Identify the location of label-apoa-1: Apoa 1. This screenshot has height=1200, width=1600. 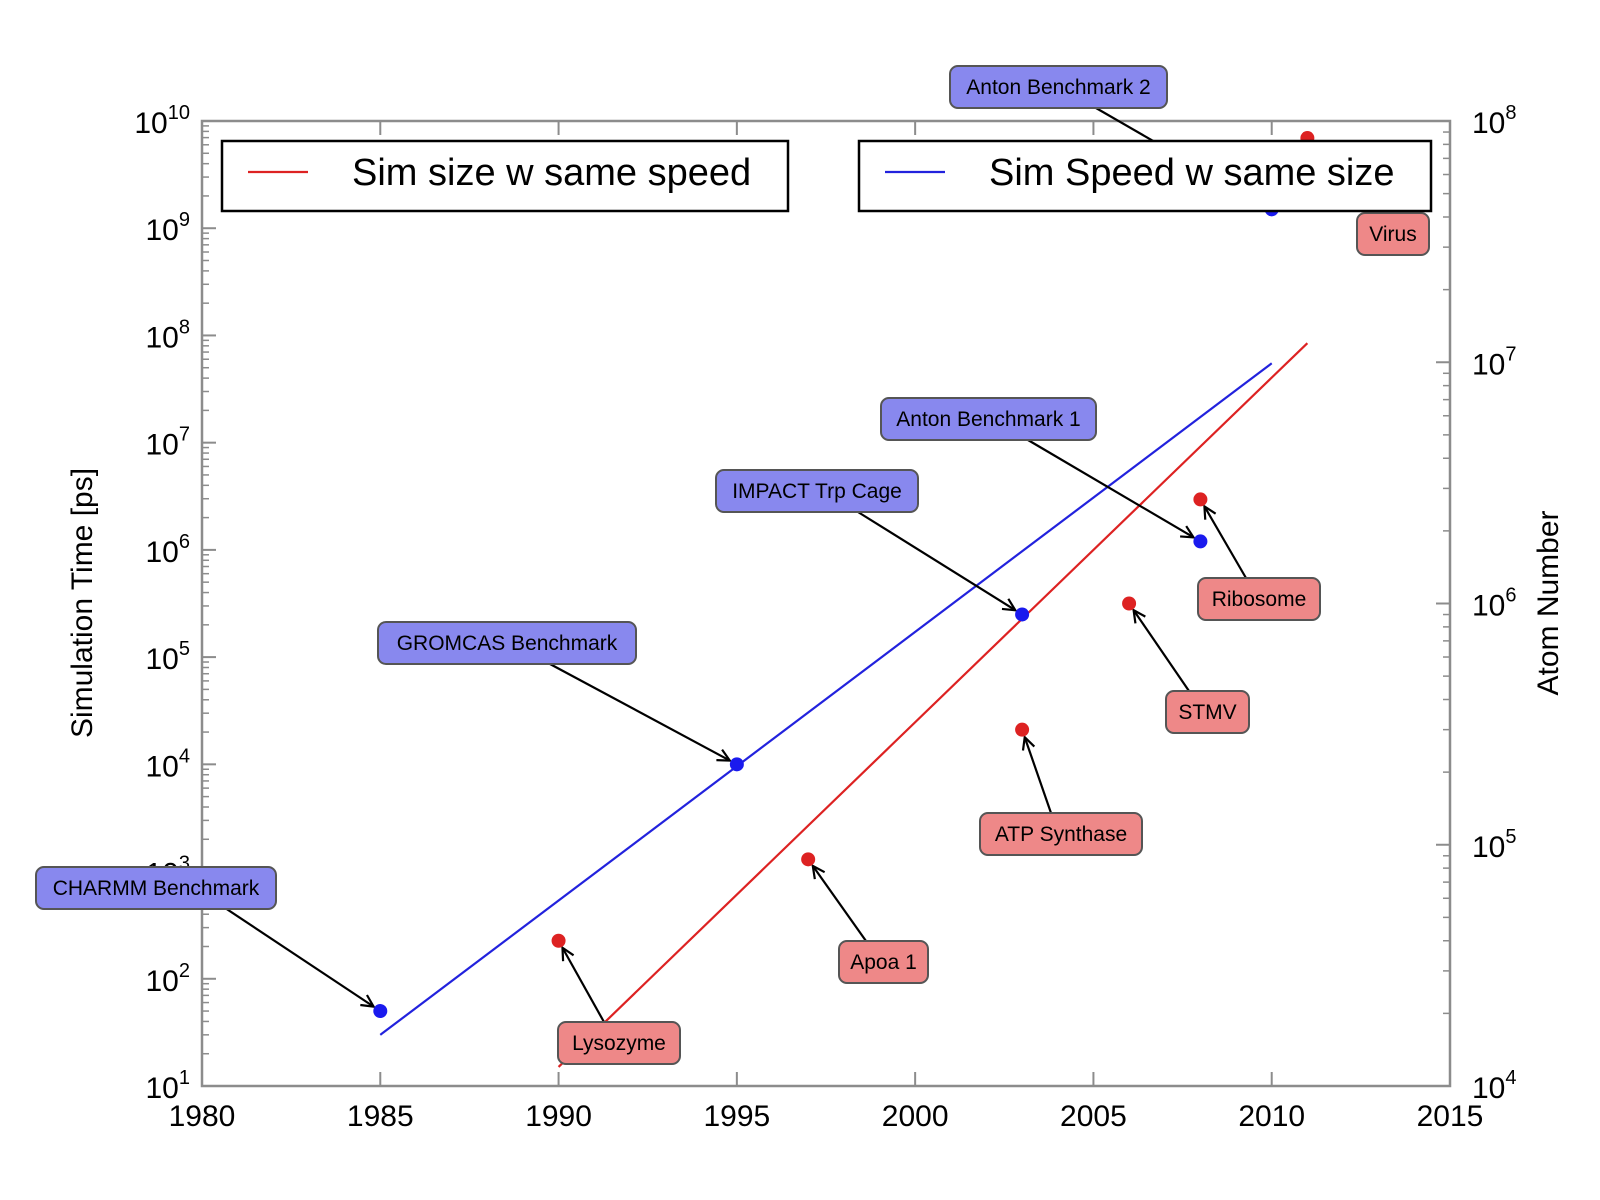
(883, 962).